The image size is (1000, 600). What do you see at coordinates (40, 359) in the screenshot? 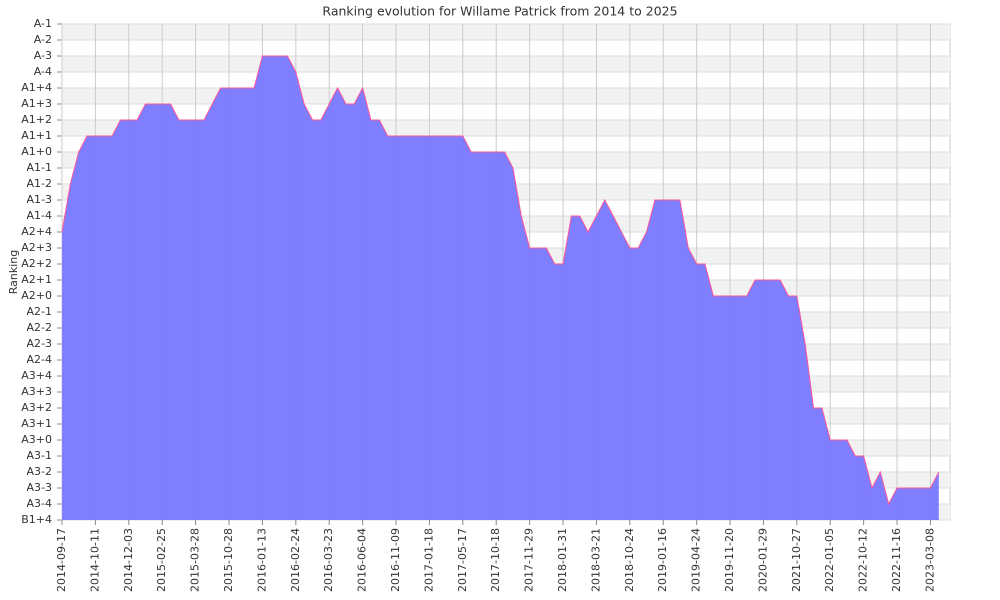
I see `y-tick-label: A2-4` at bounding box center [40, 359].